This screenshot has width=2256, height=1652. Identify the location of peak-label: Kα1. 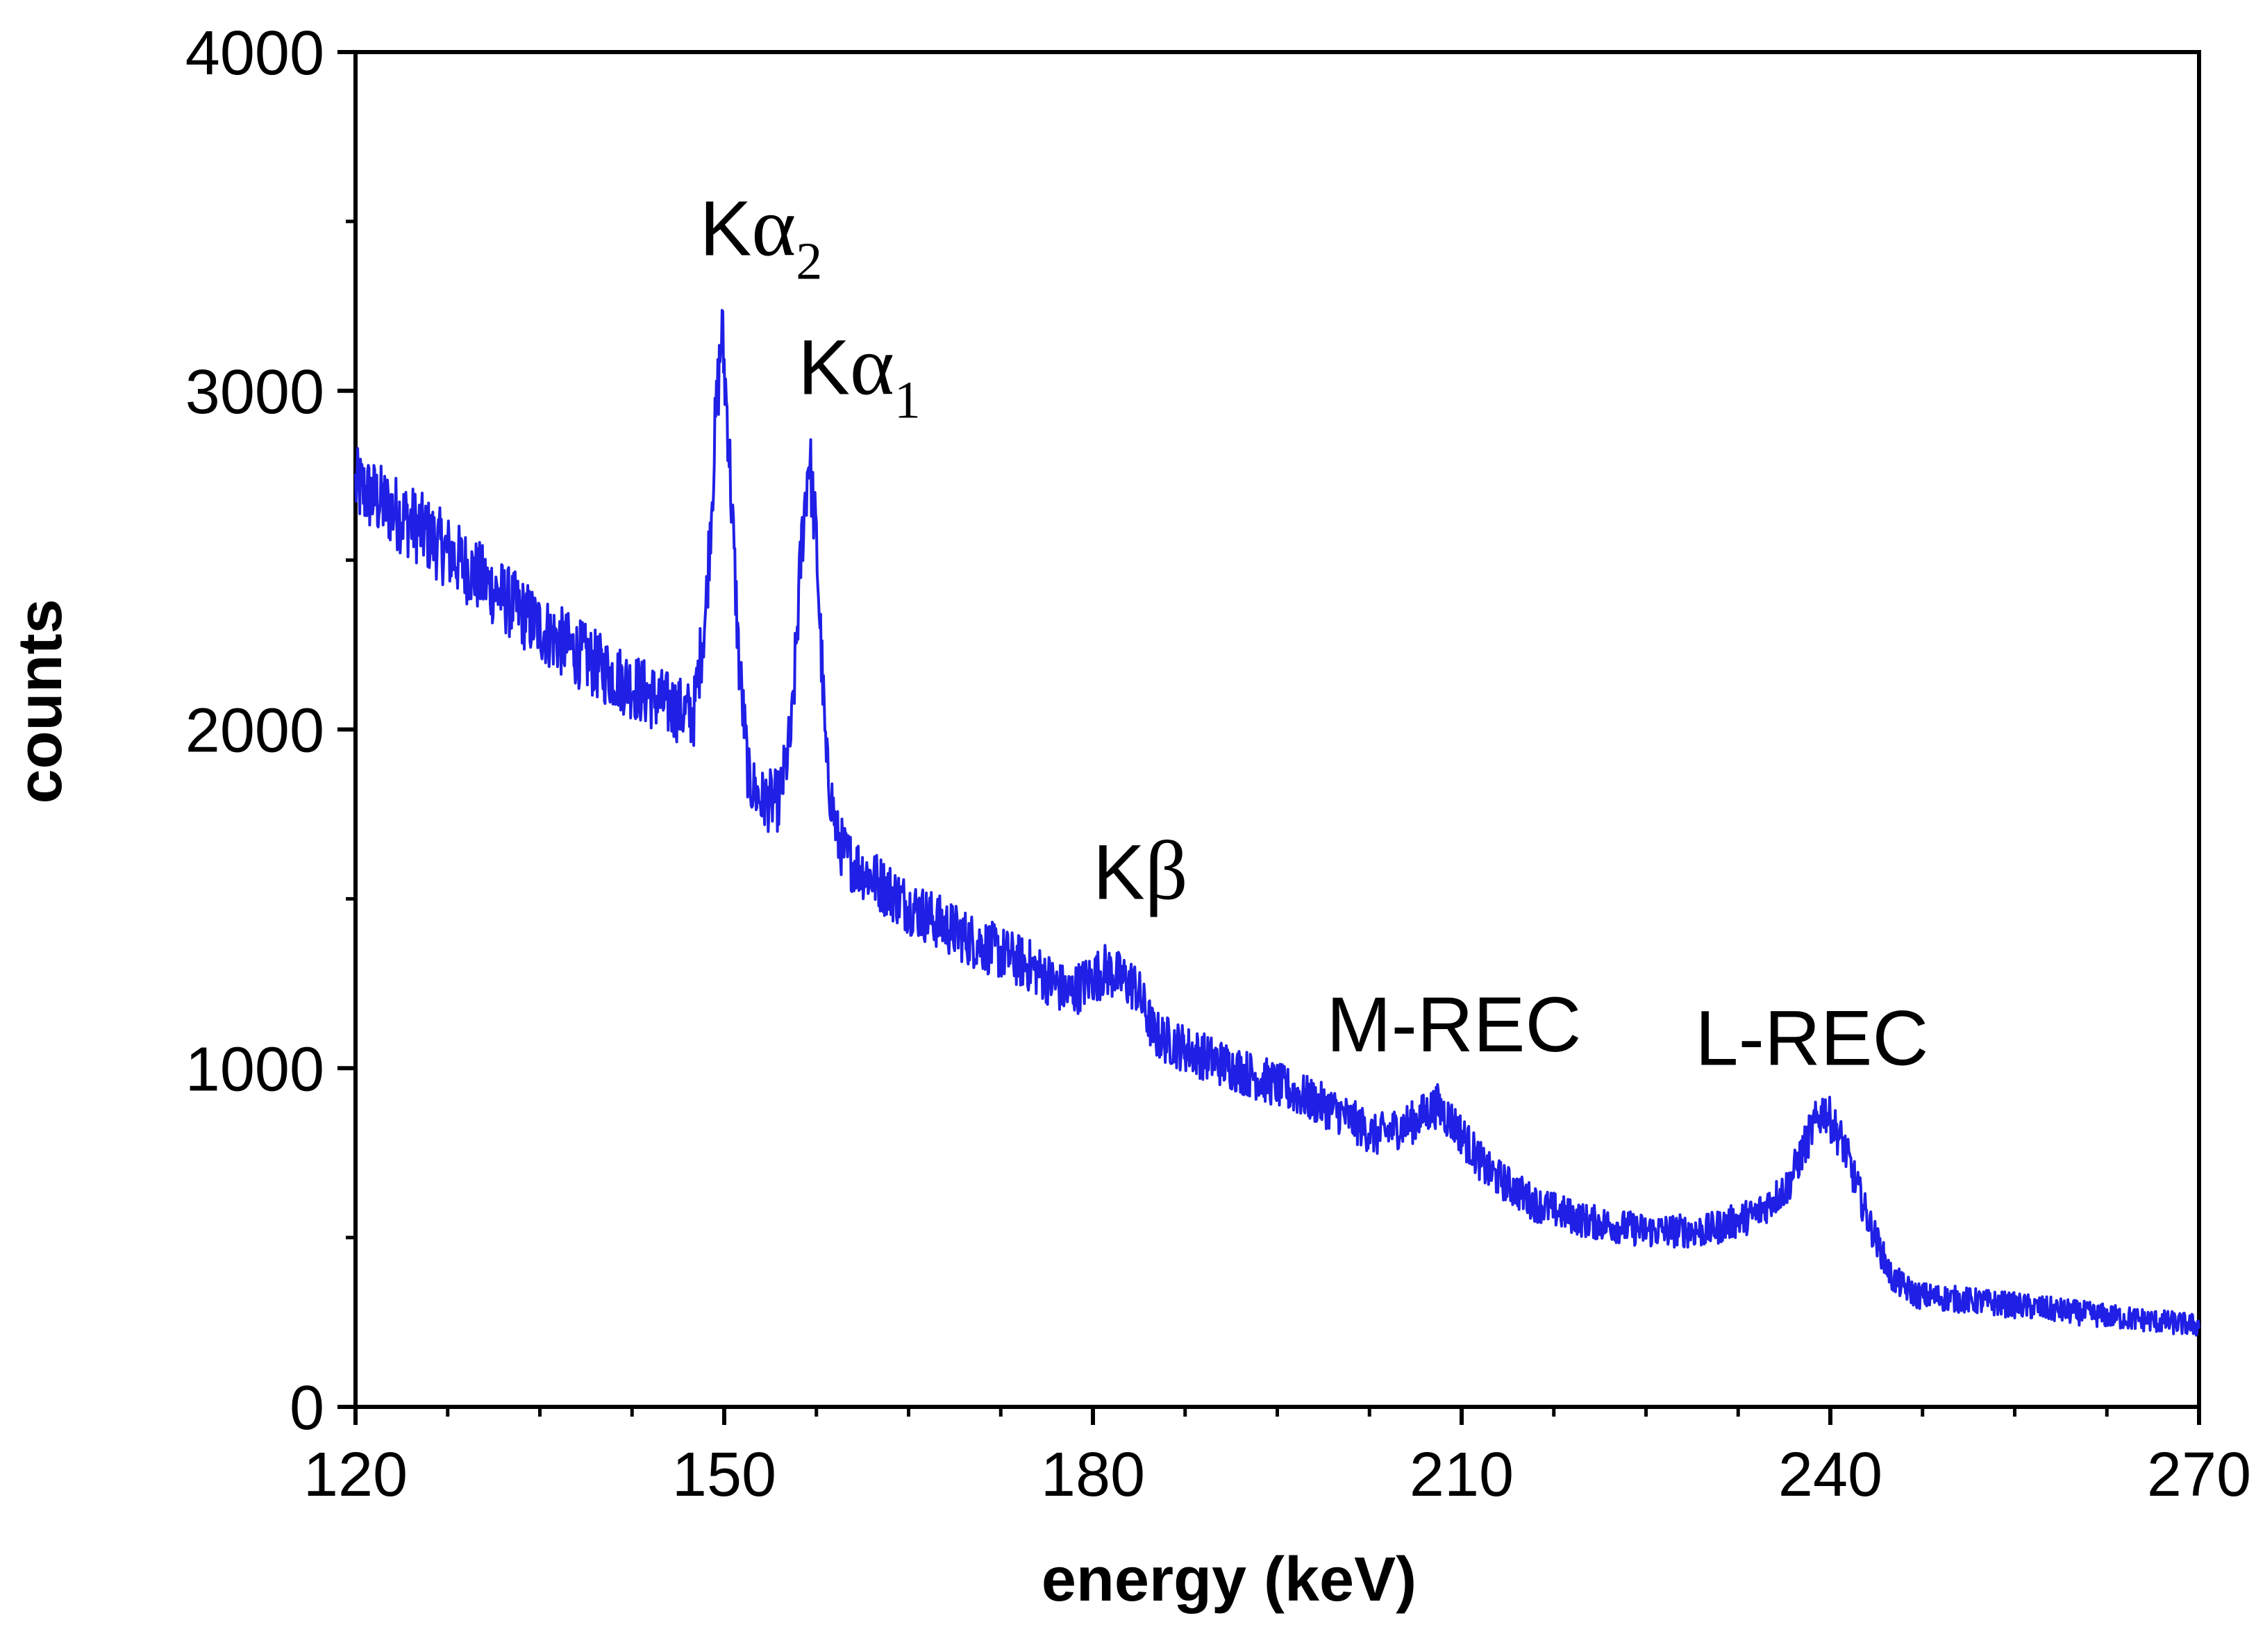
(859, 374).